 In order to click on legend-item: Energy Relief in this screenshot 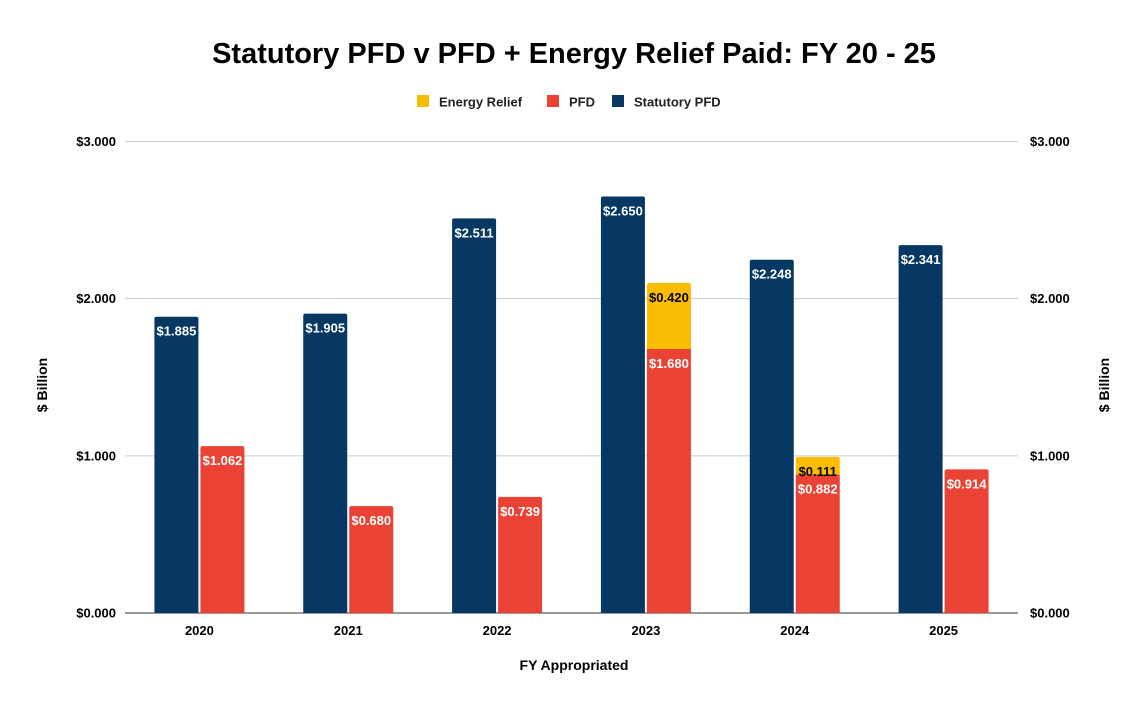, I will do `click(470, 102)`.